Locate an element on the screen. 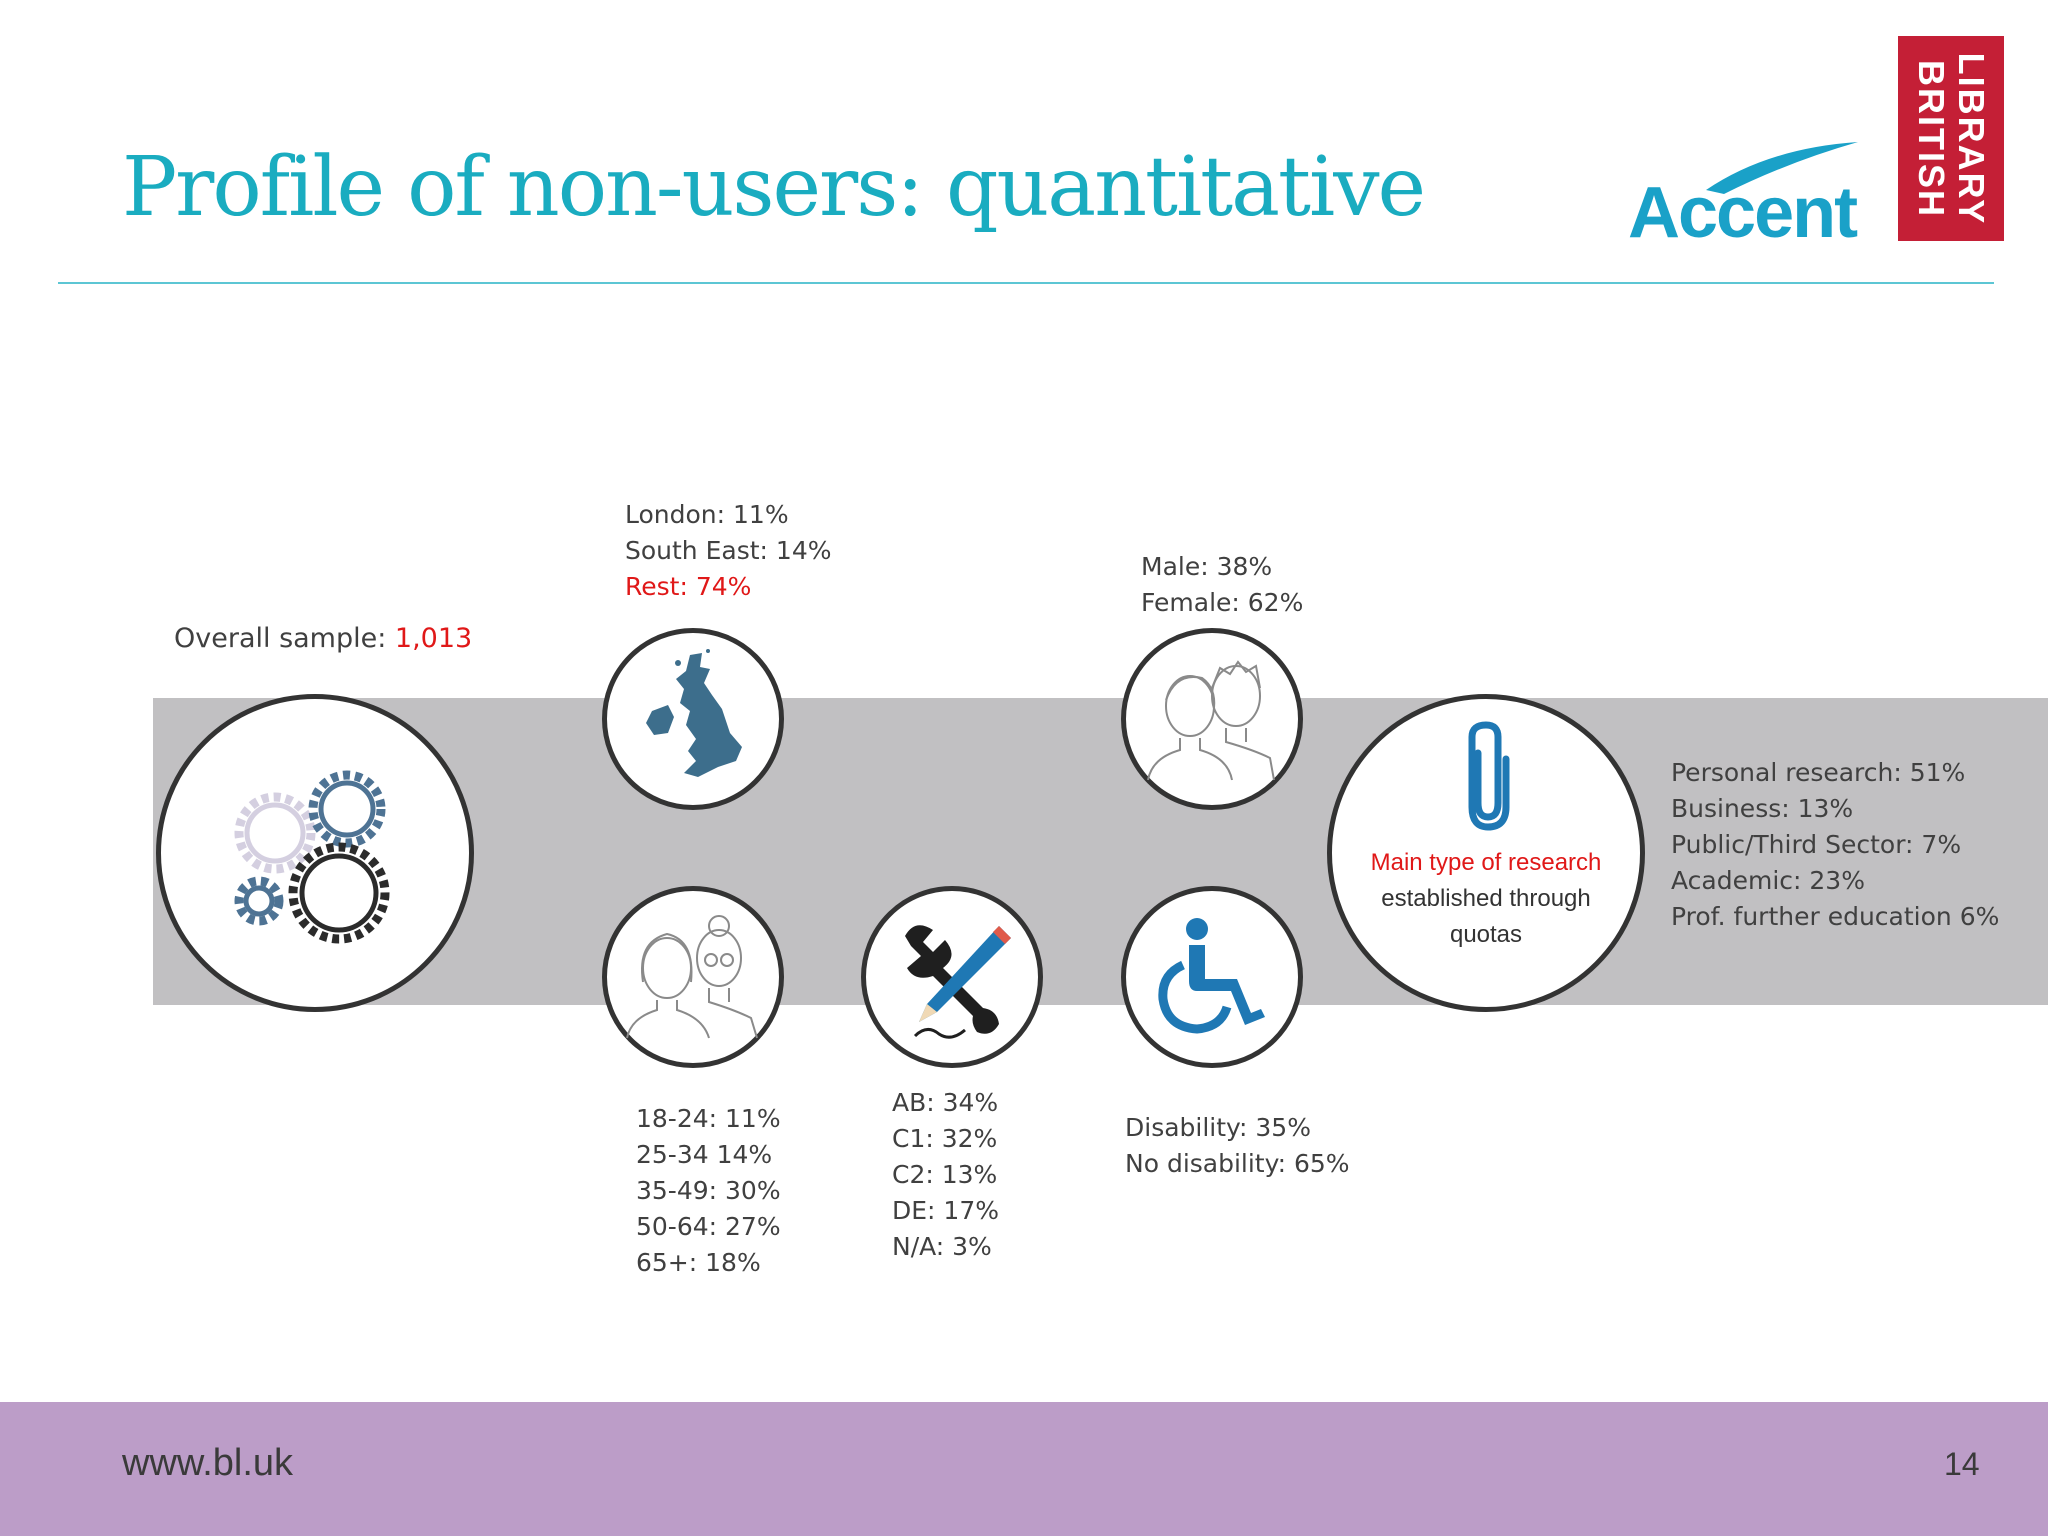  wheelchair-icon is located at coordinates (1211, 976).